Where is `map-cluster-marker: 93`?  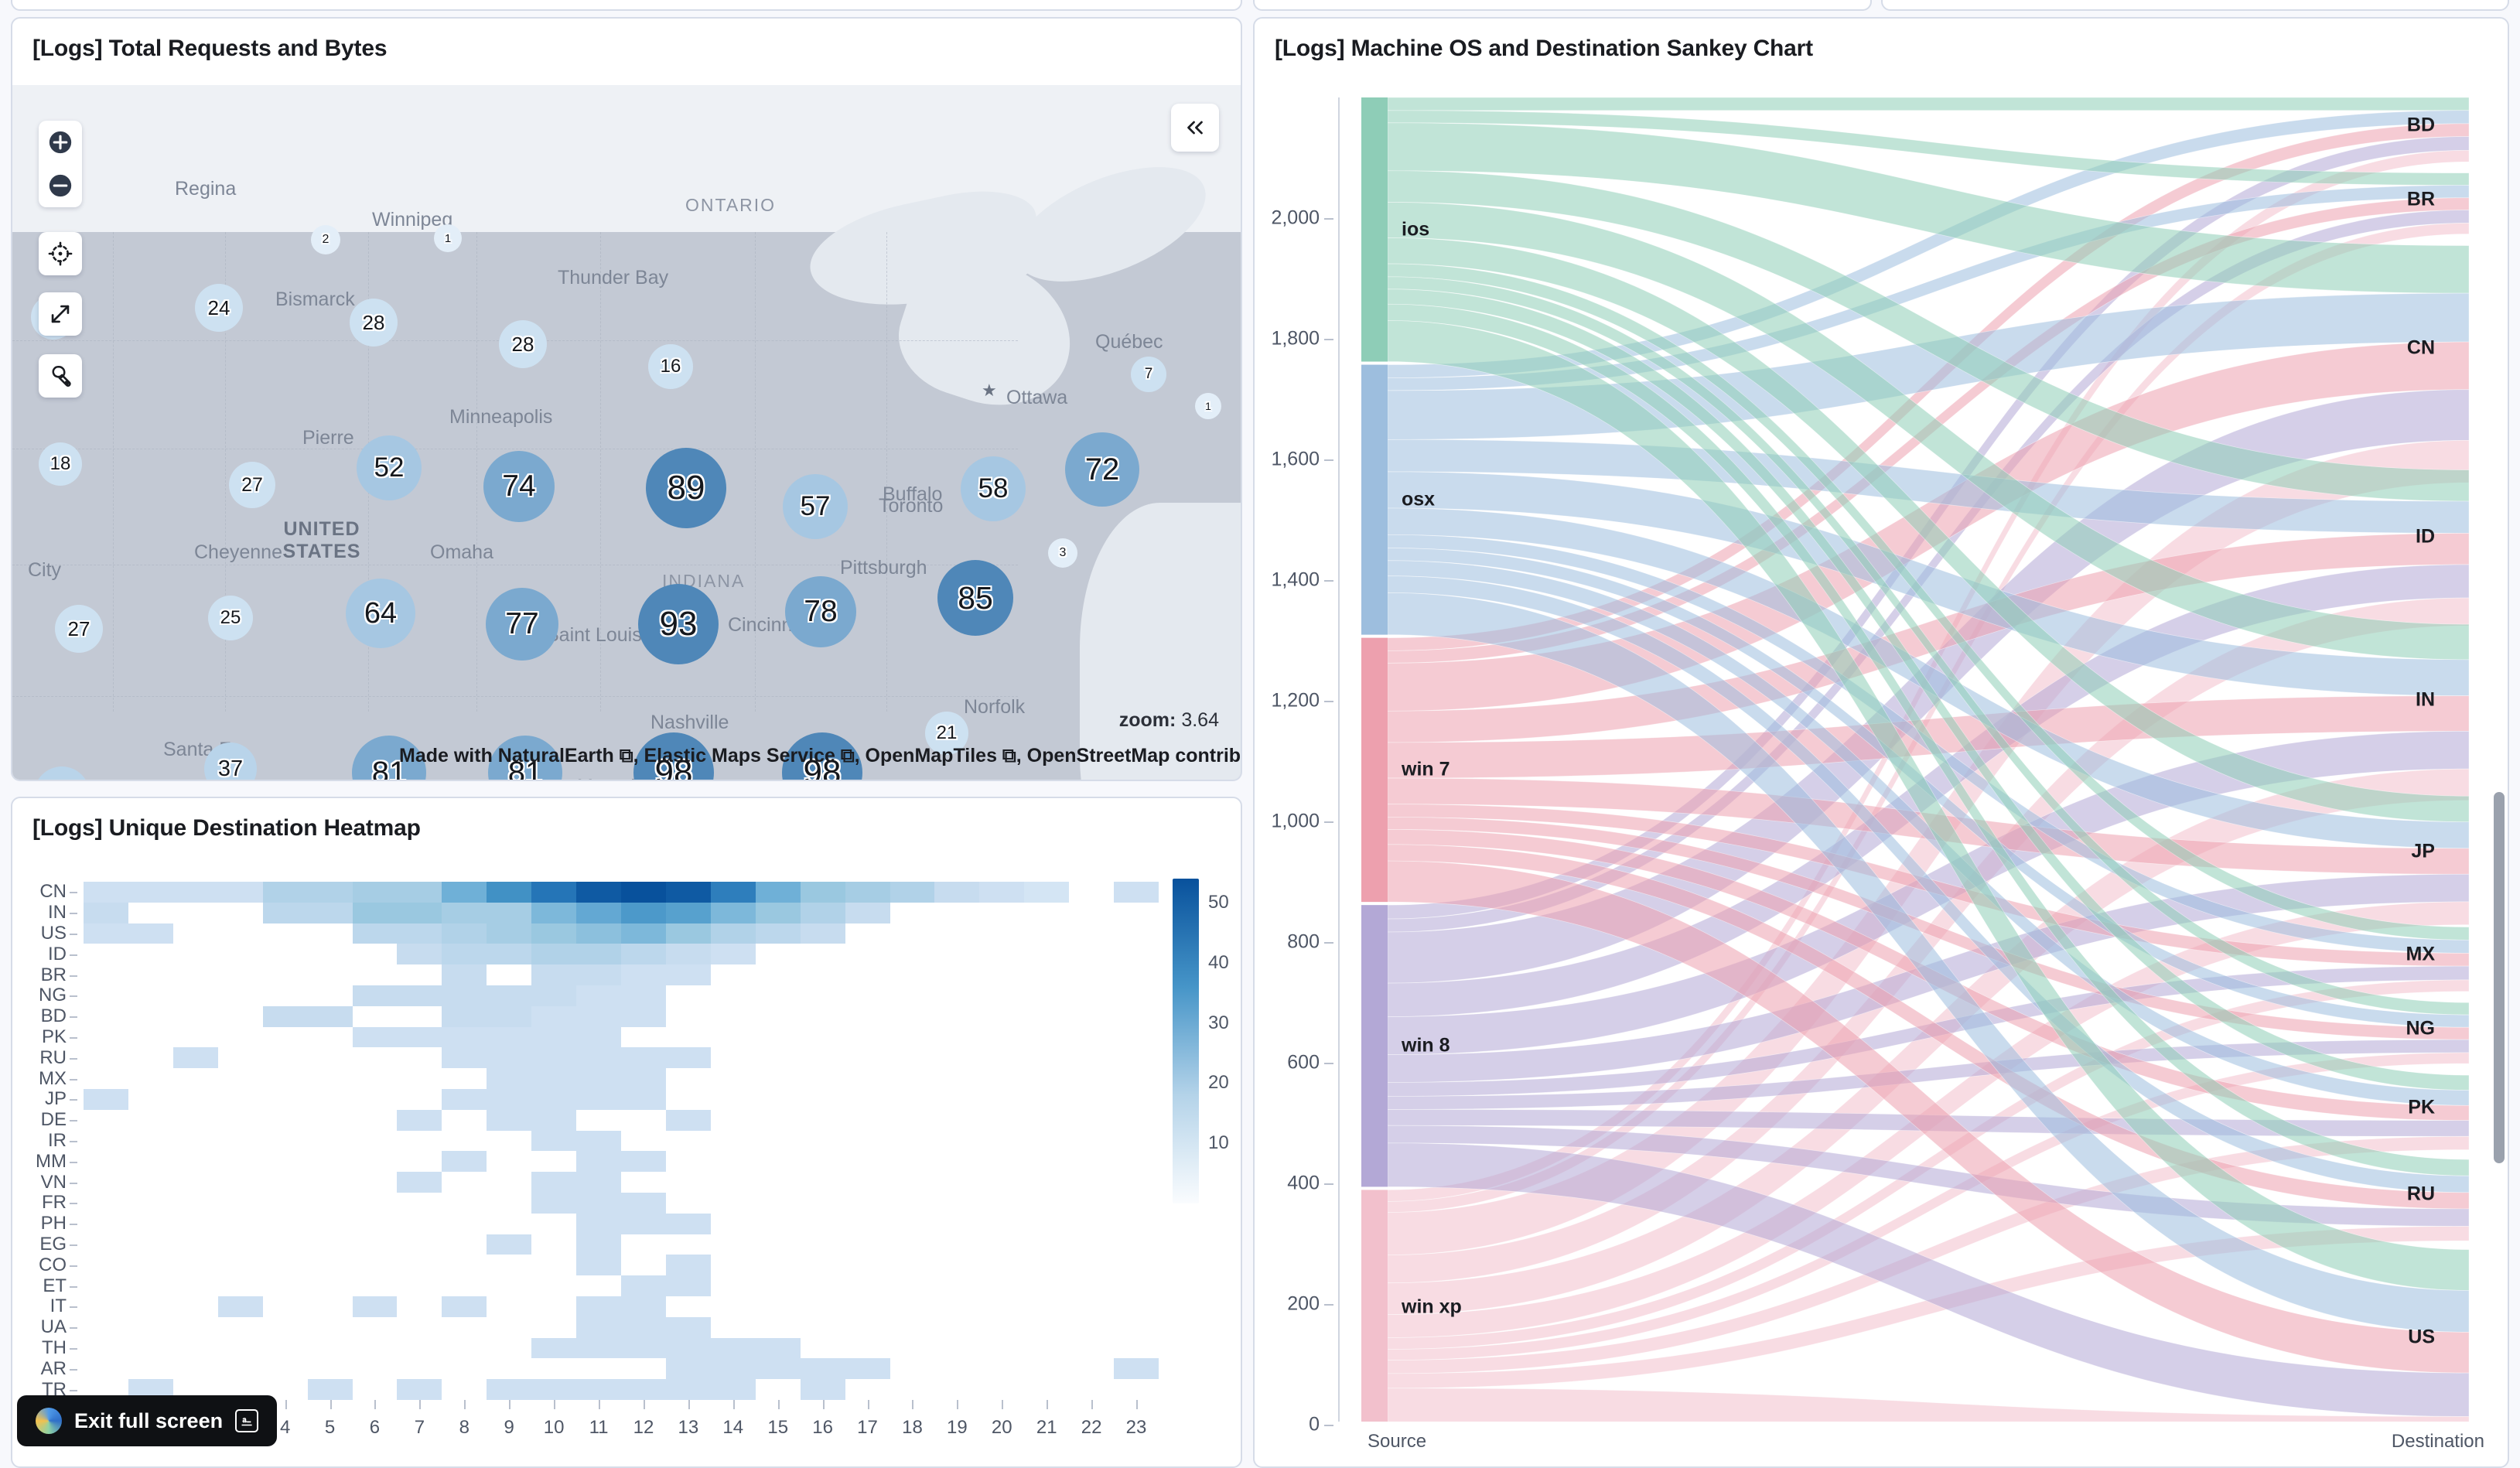
map-cluster-marker: 93 is located at coordinates (678, 624).